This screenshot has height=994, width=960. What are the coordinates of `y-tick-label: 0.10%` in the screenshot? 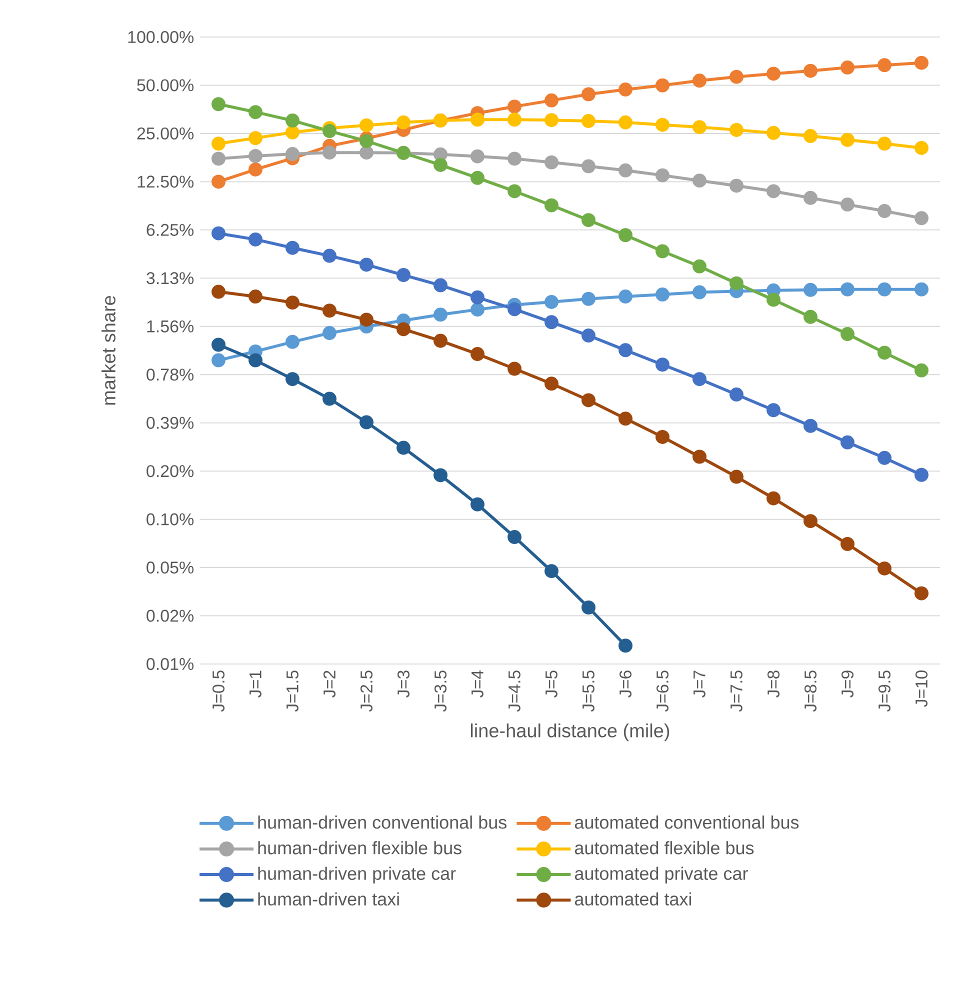 It's located at (170, 519).